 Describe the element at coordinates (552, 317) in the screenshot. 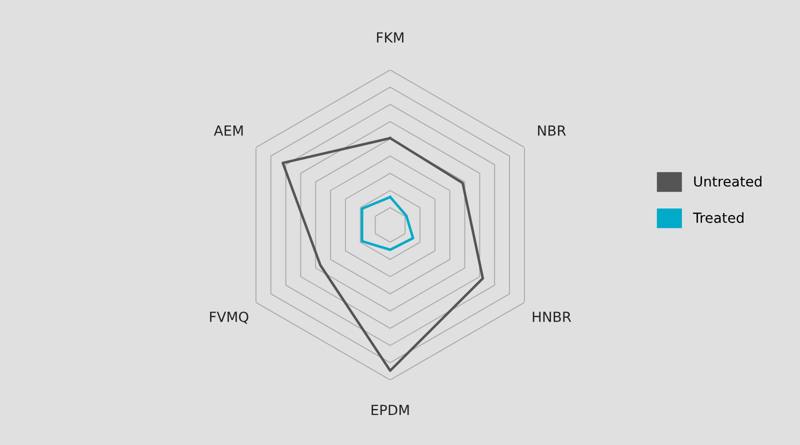

I see `spoke-label: HNBR` at that location.